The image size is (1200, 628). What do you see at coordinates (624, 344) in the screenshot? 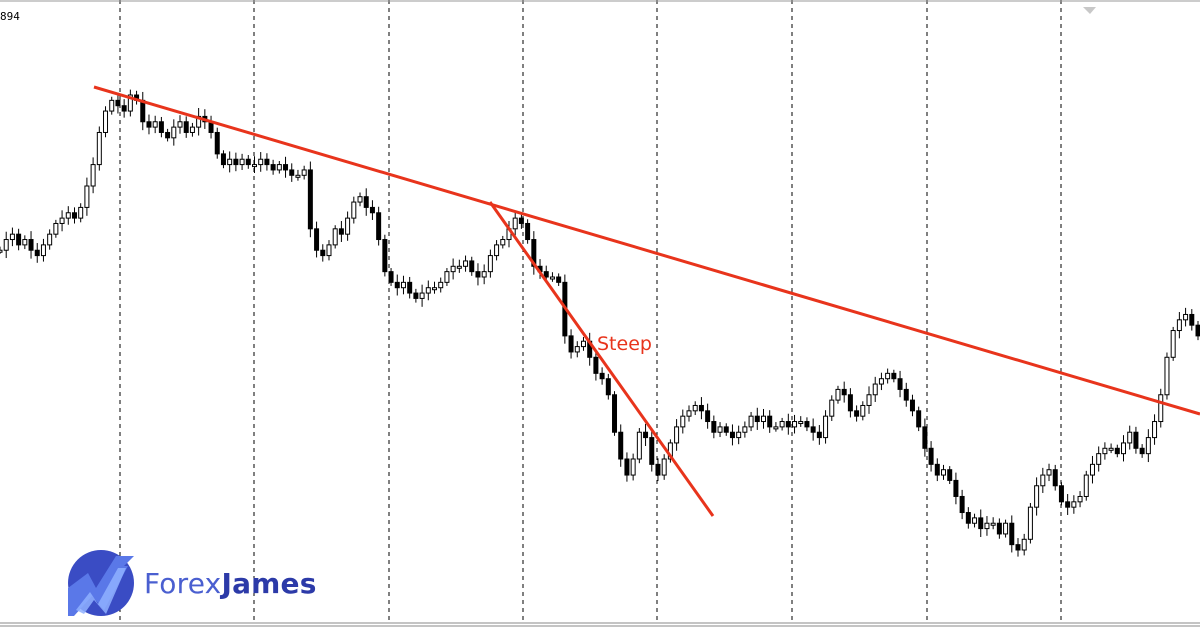
I see `steep-annotation: Steep` at bounding box center [624, 344].